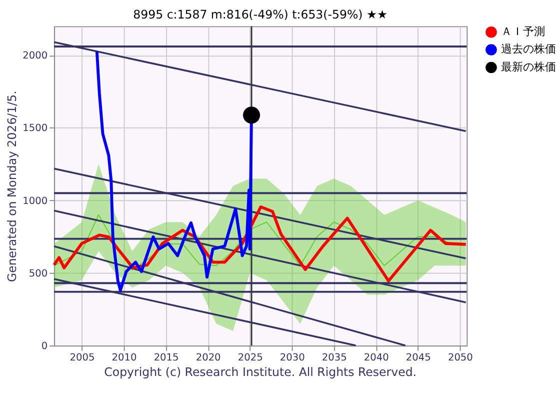 The image size is (560, 420). What do you see at coordinates (38, 274) in the screenshot?
I see `y-tick-label: 500` at bounding box center [38, 274].